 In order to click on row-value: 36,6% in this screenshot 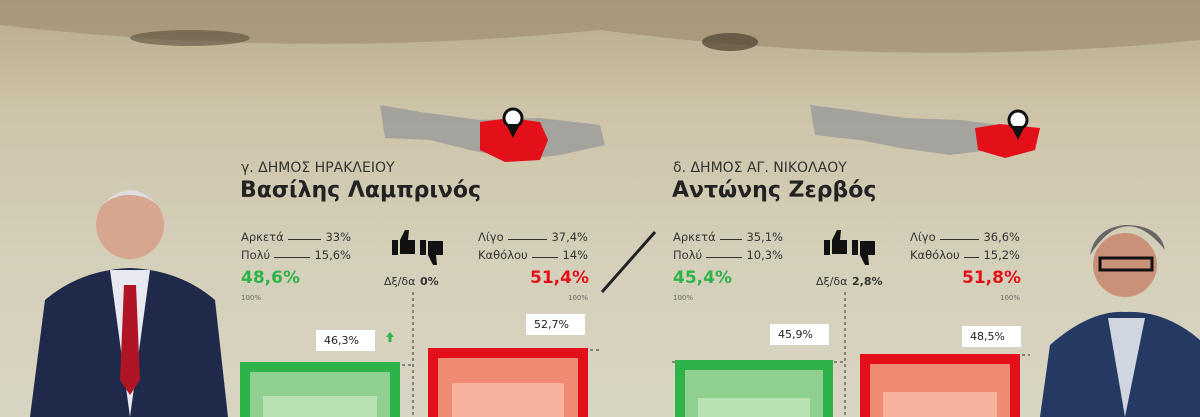, I will do `click(1001, 237)`.